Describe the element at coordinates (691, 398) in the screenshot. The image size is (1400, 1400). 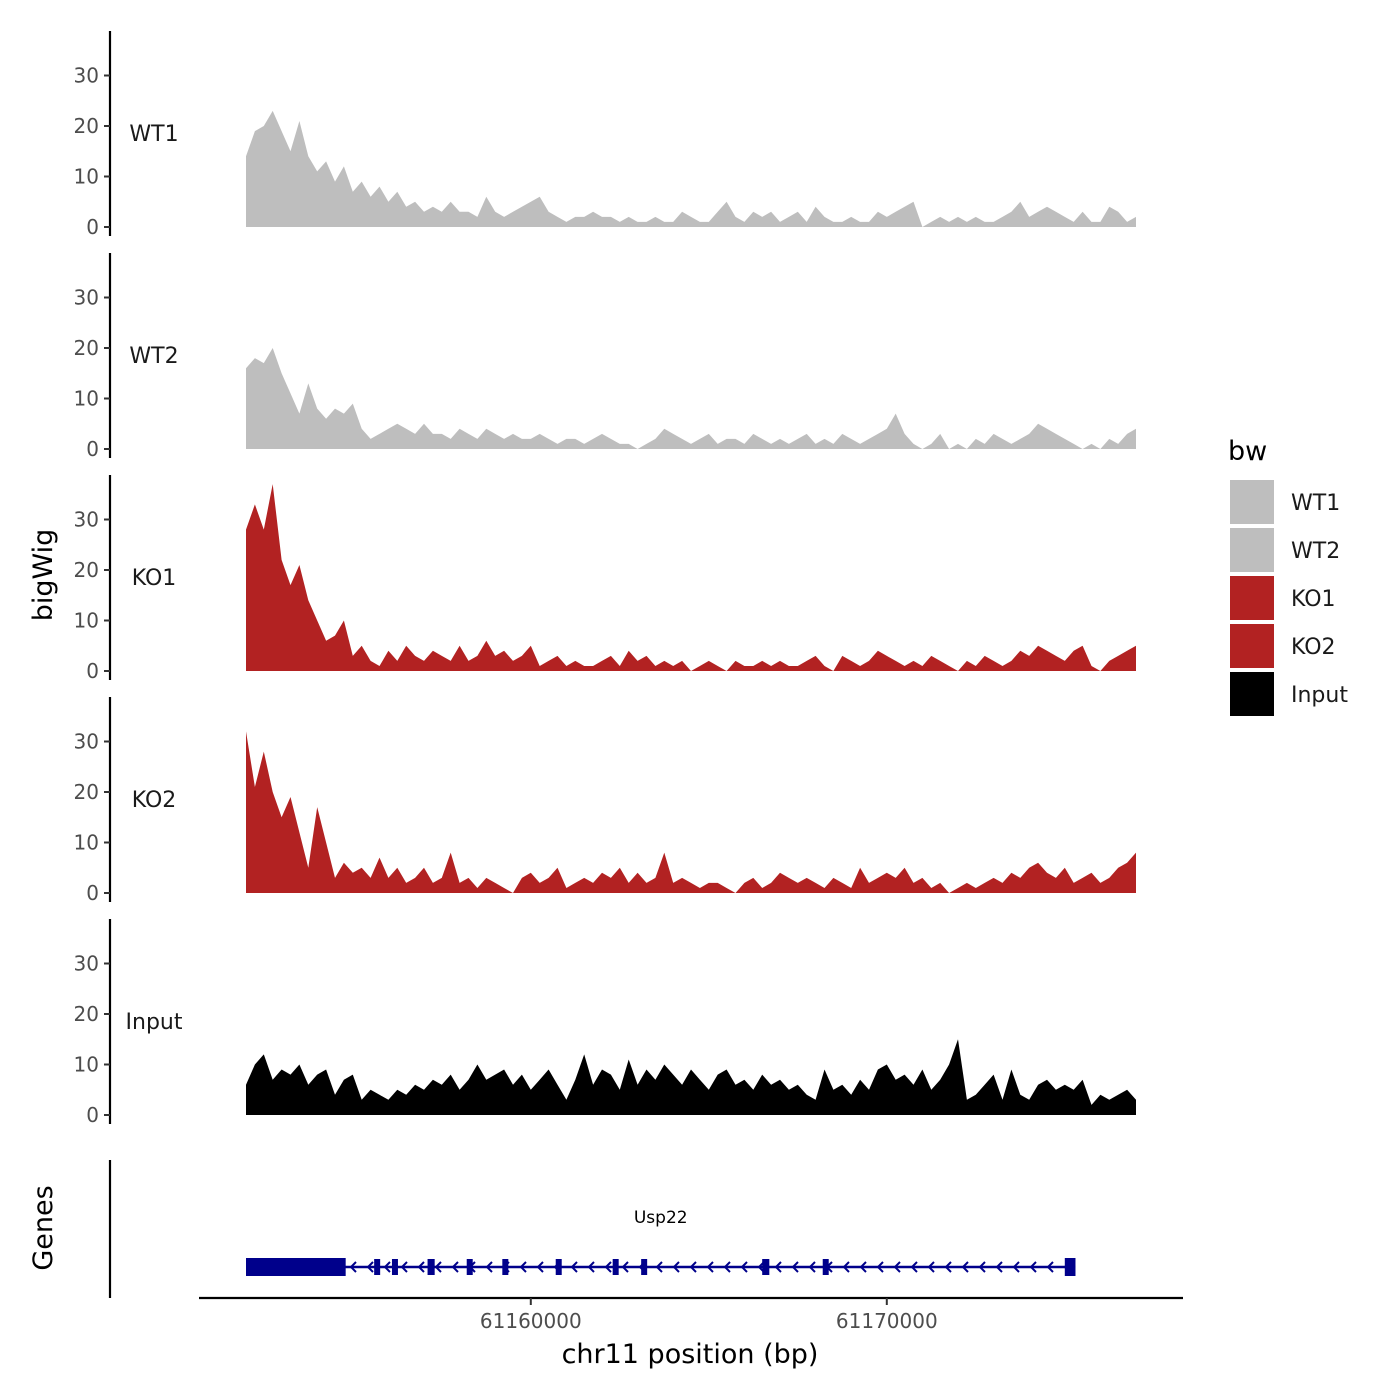
I see `coverage-area-wt2` at that location.